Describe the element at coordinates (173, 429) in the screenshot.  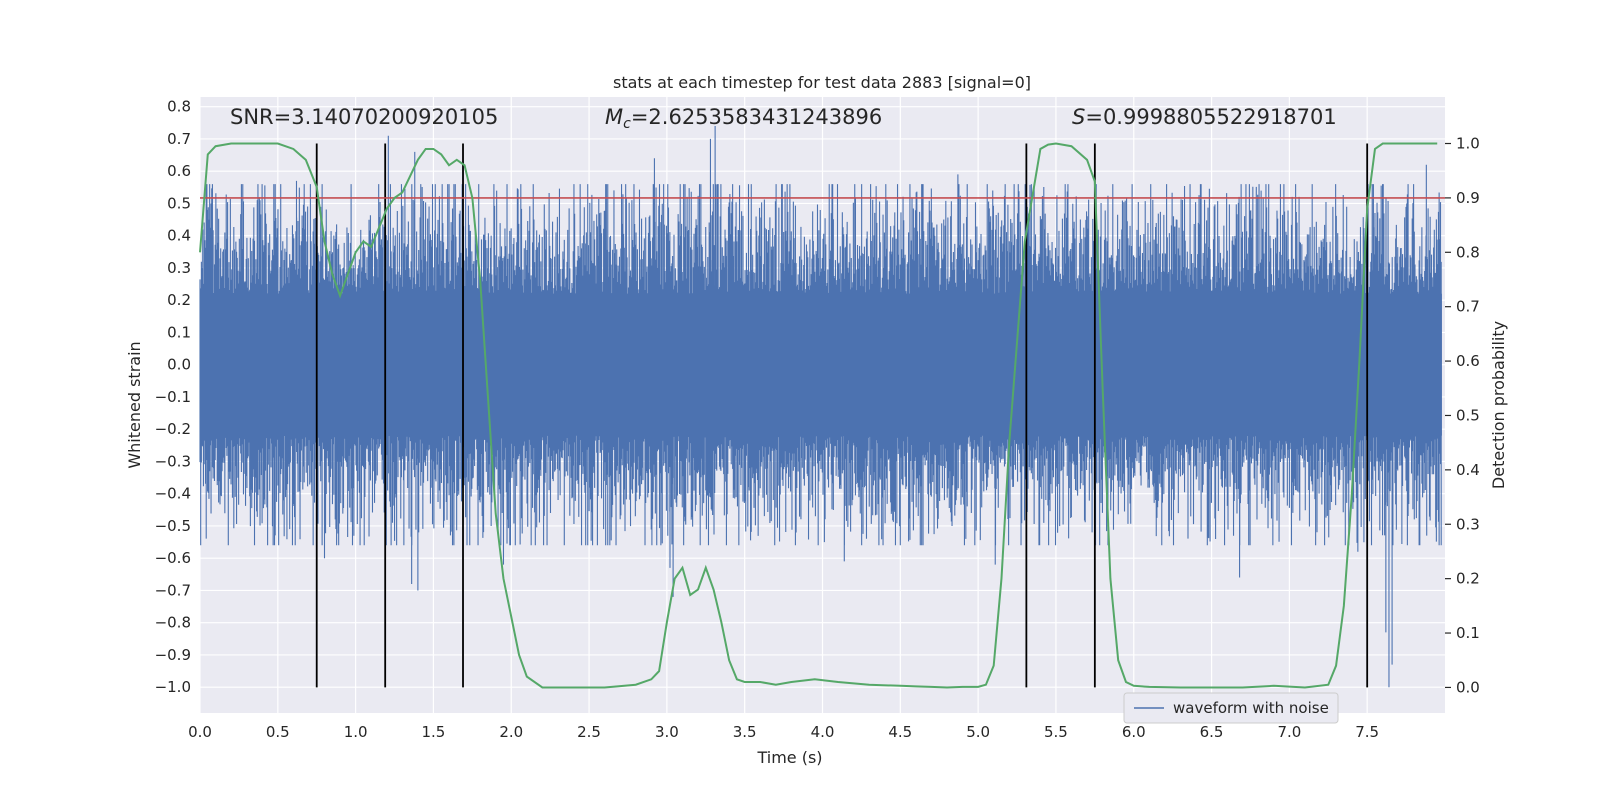
I see `left-y-tick-label: −0.2` at that location.